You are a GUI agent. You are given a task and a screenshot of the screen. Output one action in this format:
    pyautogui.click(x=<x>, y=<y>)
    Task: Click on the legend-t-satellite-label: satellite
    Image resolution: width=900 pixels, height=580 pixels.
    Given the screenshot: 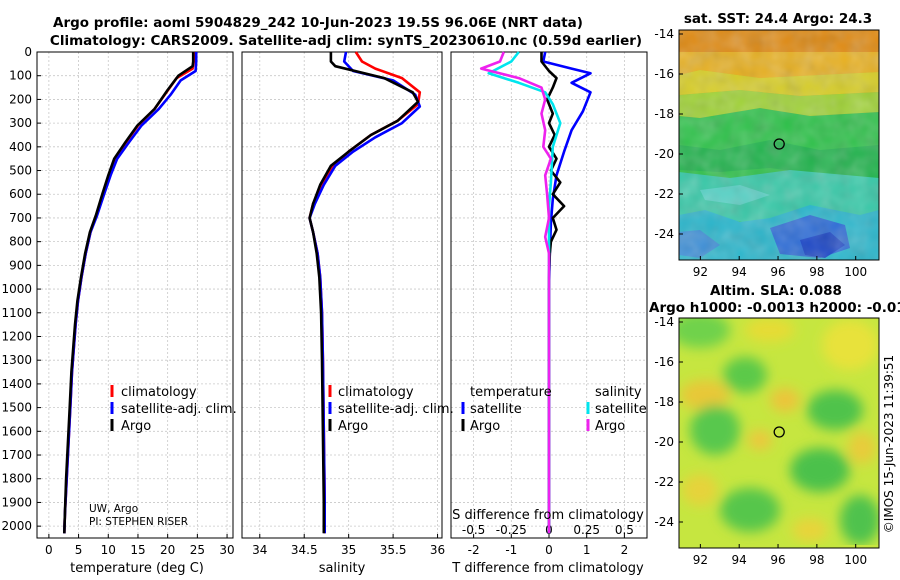 What is the action you would take?
    pyautogui.click(x=496, y=409)
    